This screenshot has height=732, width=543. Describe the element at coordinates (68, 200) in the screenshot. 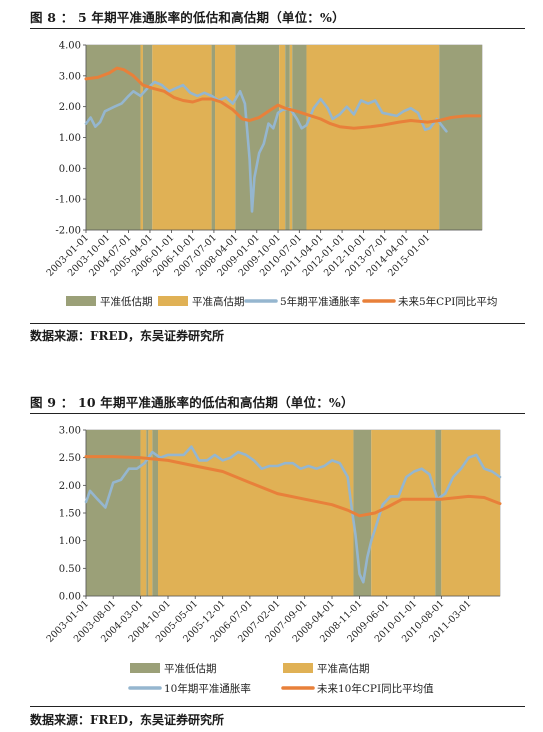

I see `c1-y-tick-label: -1.00` at that location.